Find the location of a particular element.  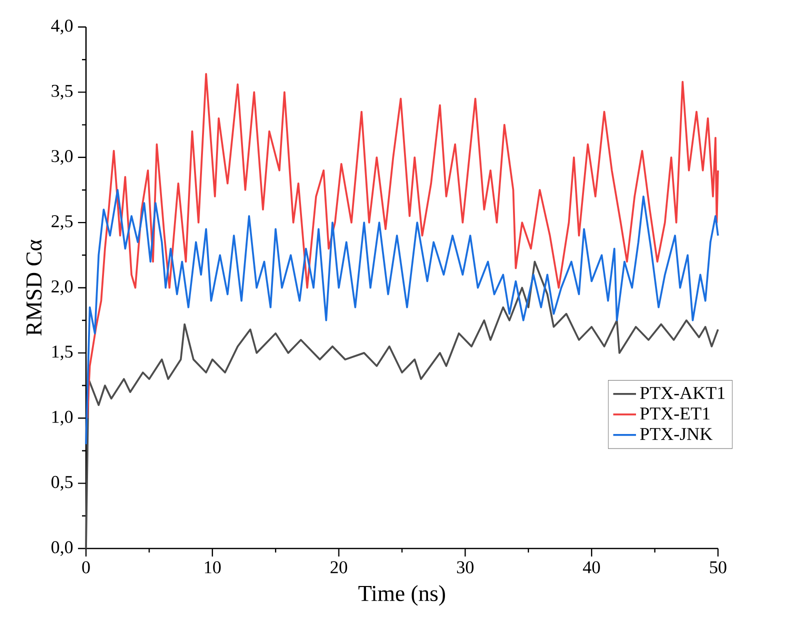

x-tick-label: 40 is located at coordinates (591, 567).